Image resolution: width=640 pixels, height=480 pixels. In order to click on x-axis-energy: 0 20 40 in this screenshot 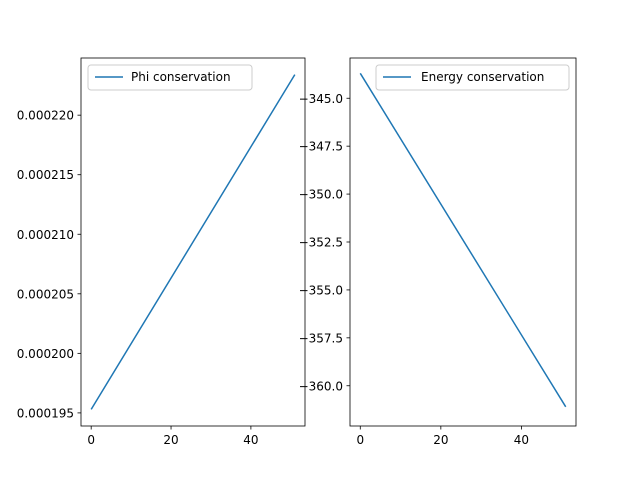, I will do `click(442, 436)`.